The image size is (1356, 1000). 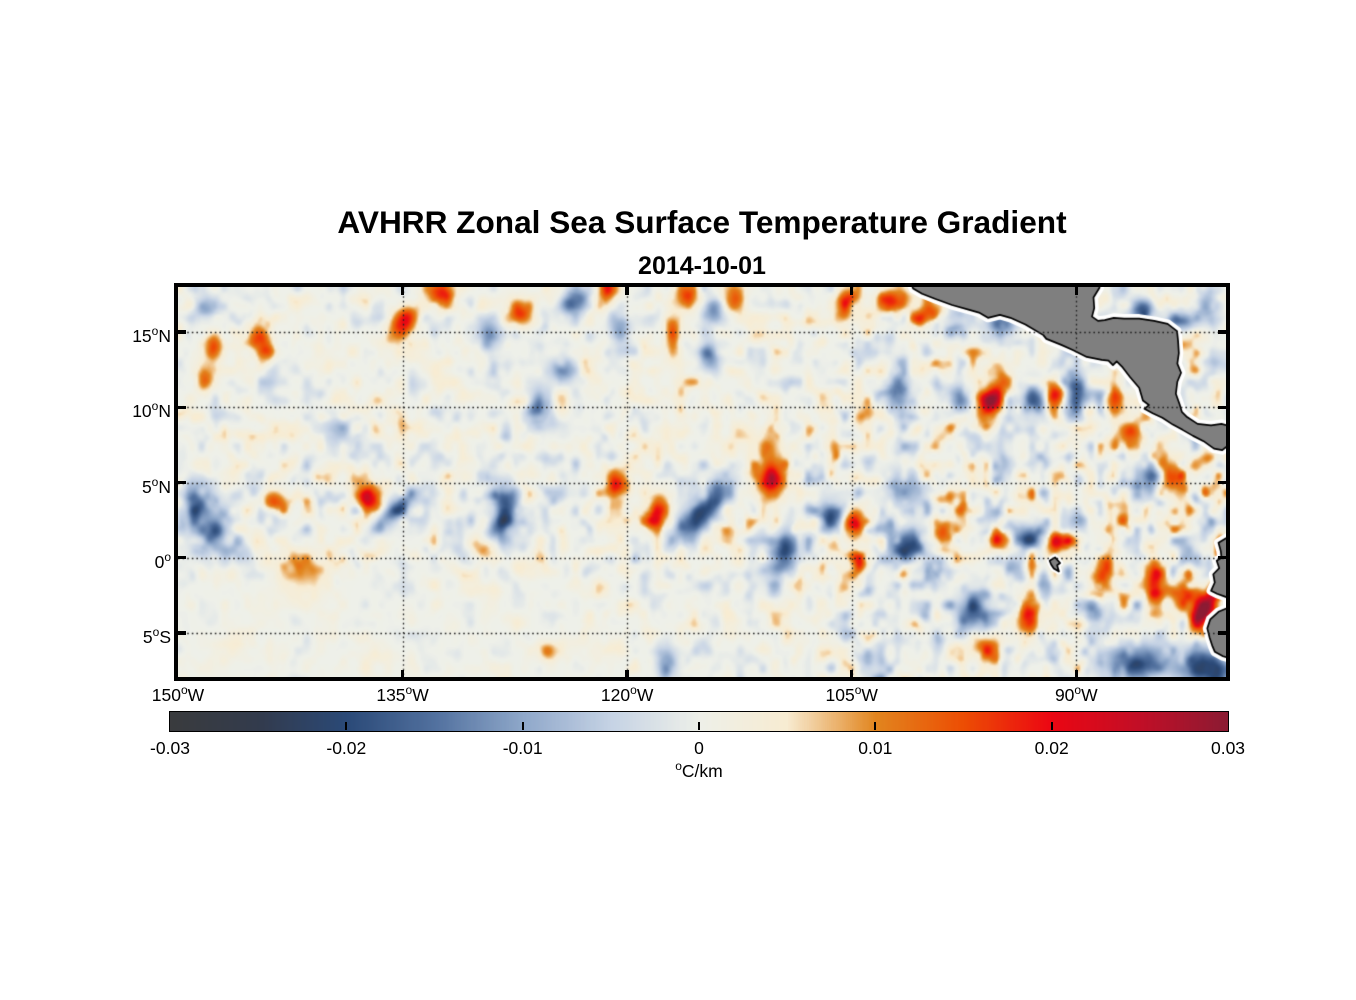 What do you see at coordinates (142, 411) in the screenshot?
I see `tick-value: 10` at bounding box center [142, 411].